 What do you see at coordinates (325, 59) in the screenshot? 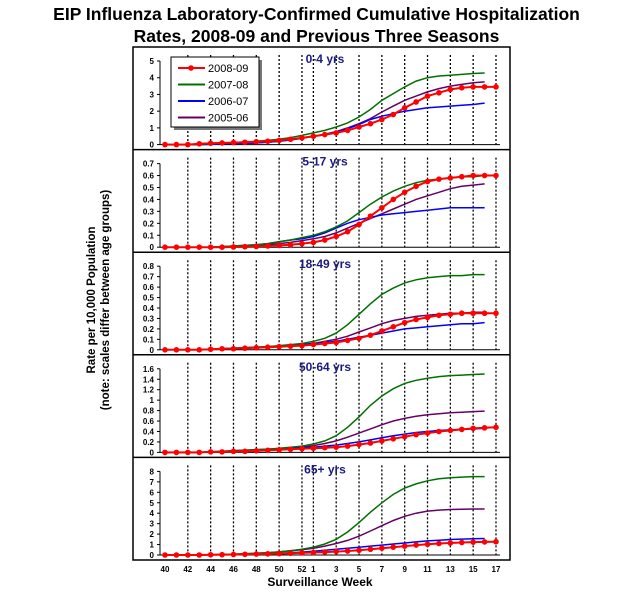
I see `panel-title: 0-4 yrs` at bounding box center [325, 59].